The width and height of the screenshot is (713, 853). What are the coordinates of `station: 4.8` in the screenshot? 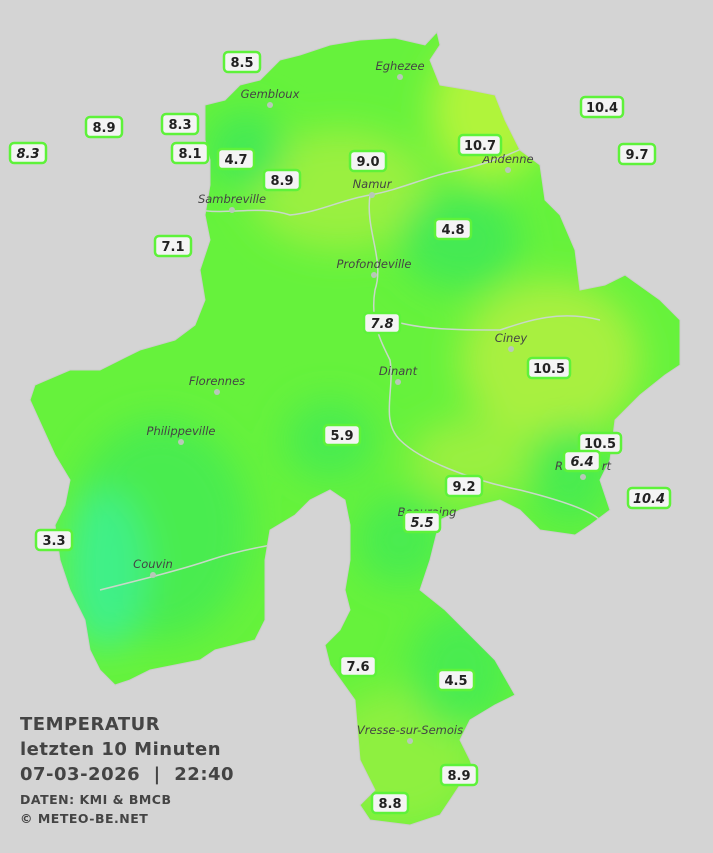 It's located at (453, 229).